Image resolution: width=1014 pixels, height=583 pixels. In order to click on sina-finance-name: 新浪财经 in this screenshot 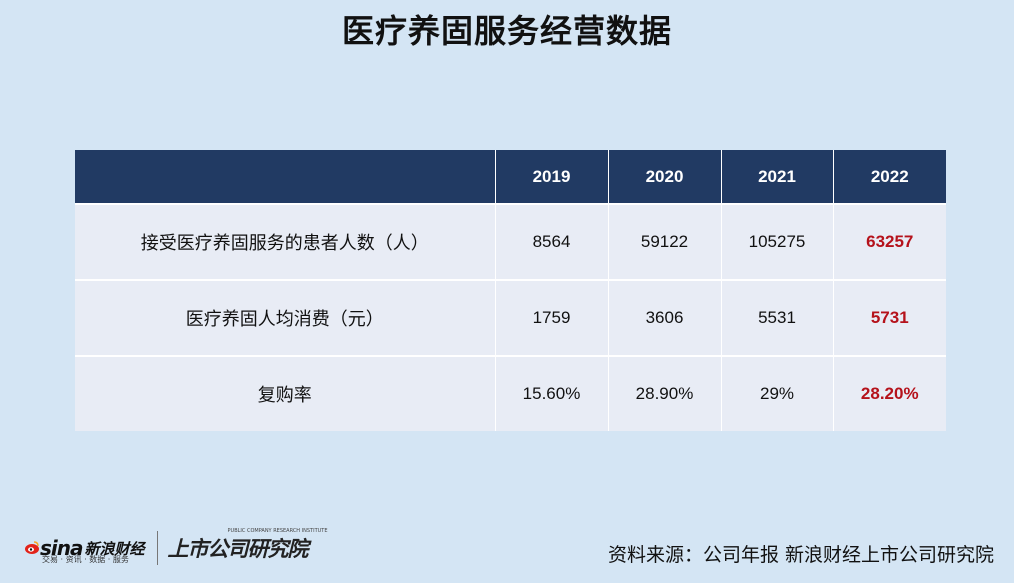, I will do `click(114, 548)`.